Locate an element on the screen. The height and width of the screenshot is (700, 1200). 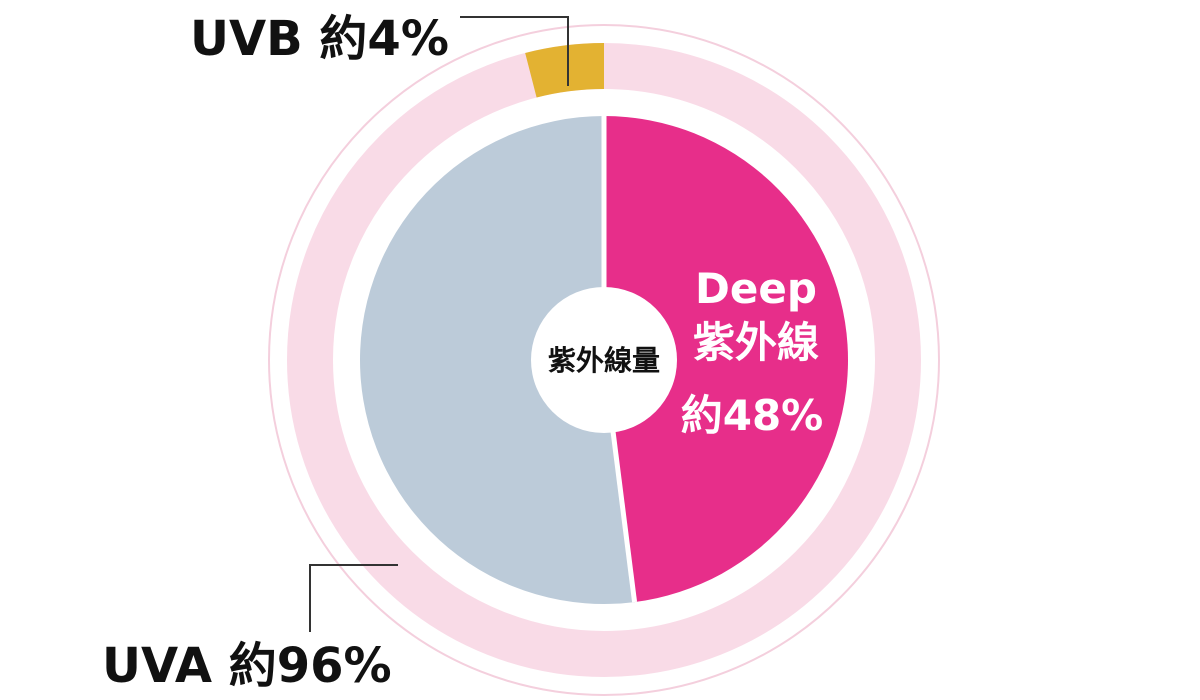
center-label: 紫外線量 is located at coordinates (604, 360).